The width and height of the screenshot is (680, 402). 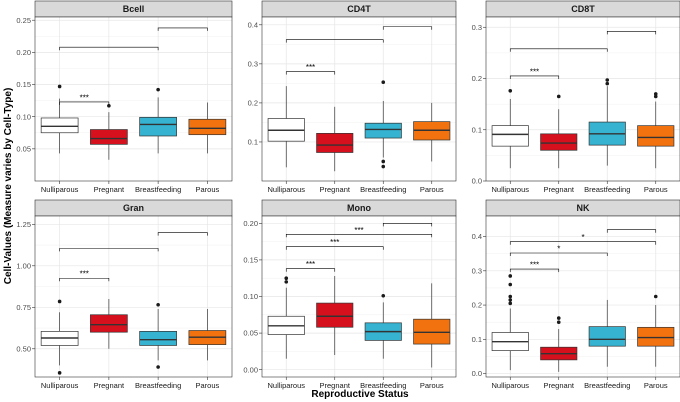 I want to click on plot-area-gran, so click(x=133, y=296).